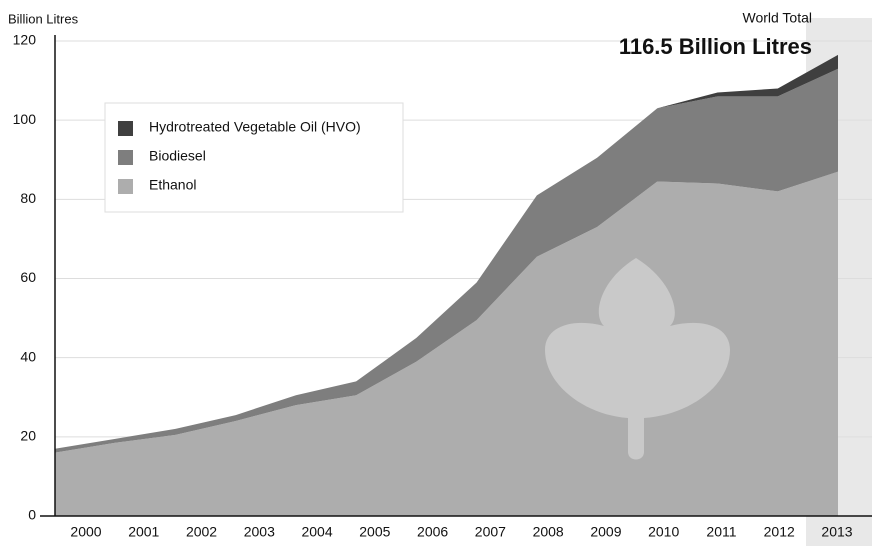 The height and width of the screenshot is (546, 872). Describe the element at coordinates (259, 532) in the screenshot. I see `x-tick-label: 2003` at that location.